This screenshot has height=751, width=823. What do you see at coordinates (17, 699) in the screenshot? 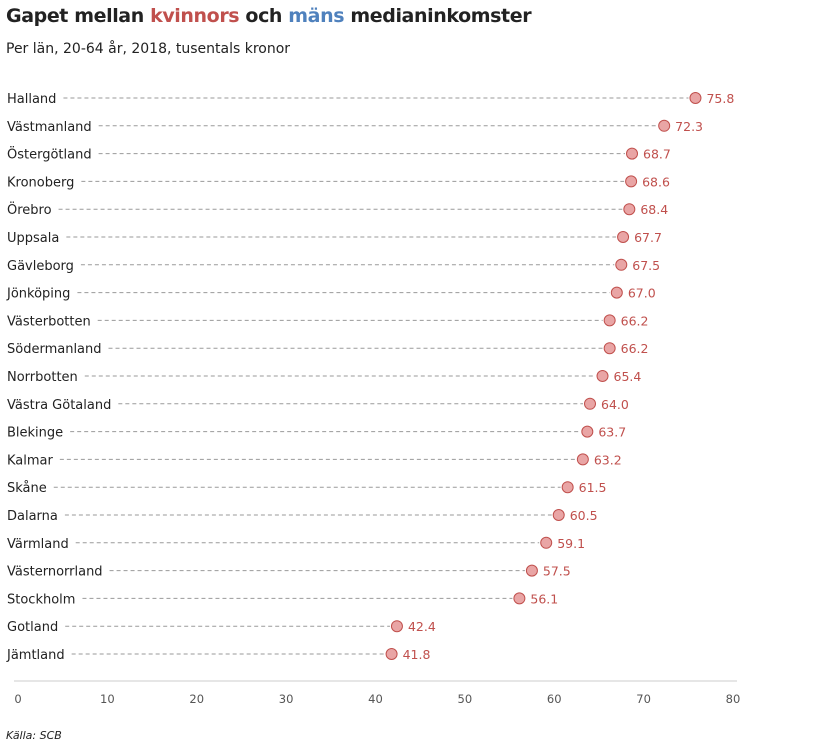
I see `x-tick-label: 0` at bounding box center [17, 699].